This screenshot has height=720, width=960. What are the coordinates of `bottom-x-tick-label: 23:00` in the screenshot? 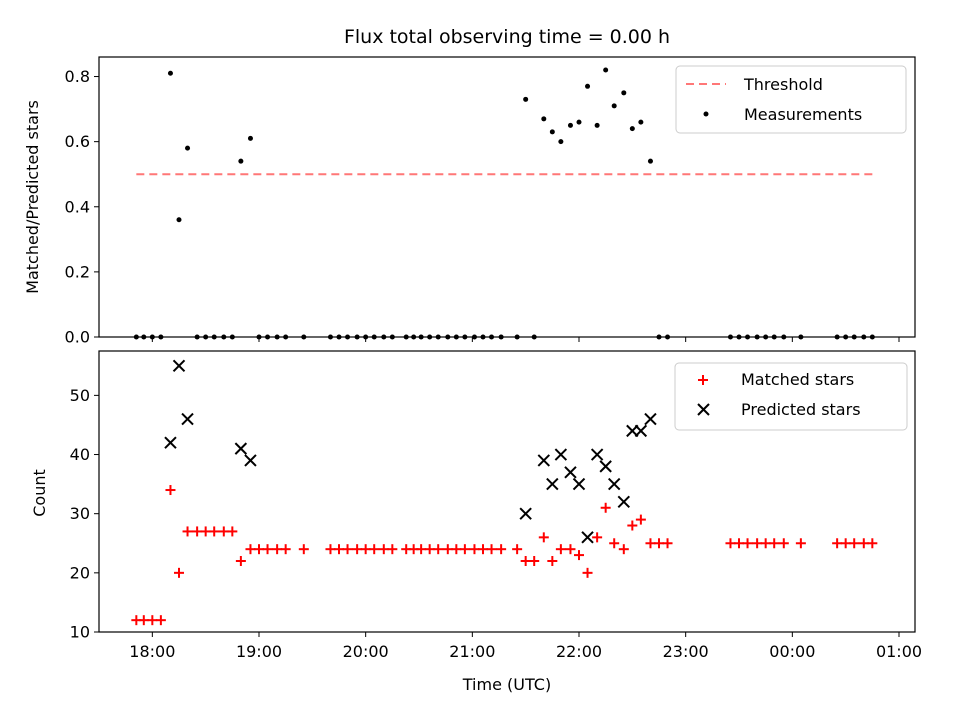 It's located at (686, 651).